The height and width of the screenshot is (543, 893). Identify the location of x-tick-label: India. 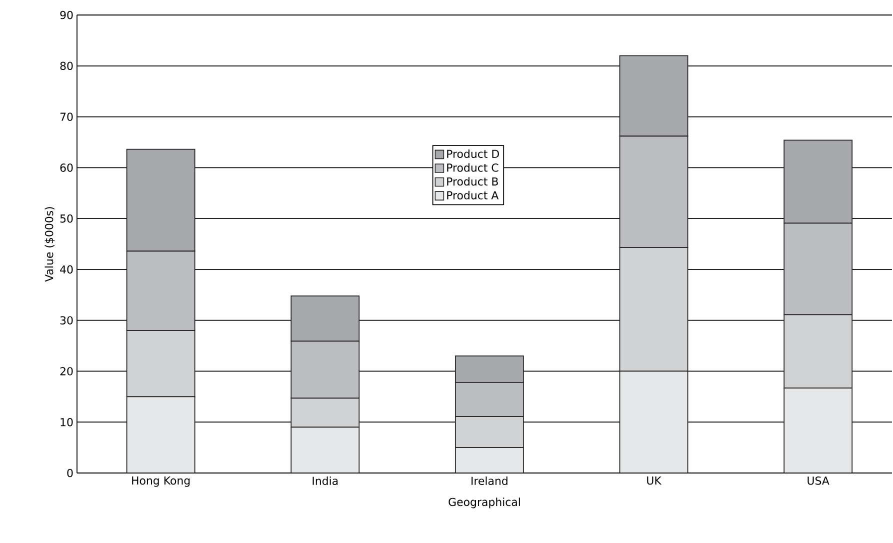
(325, 480).